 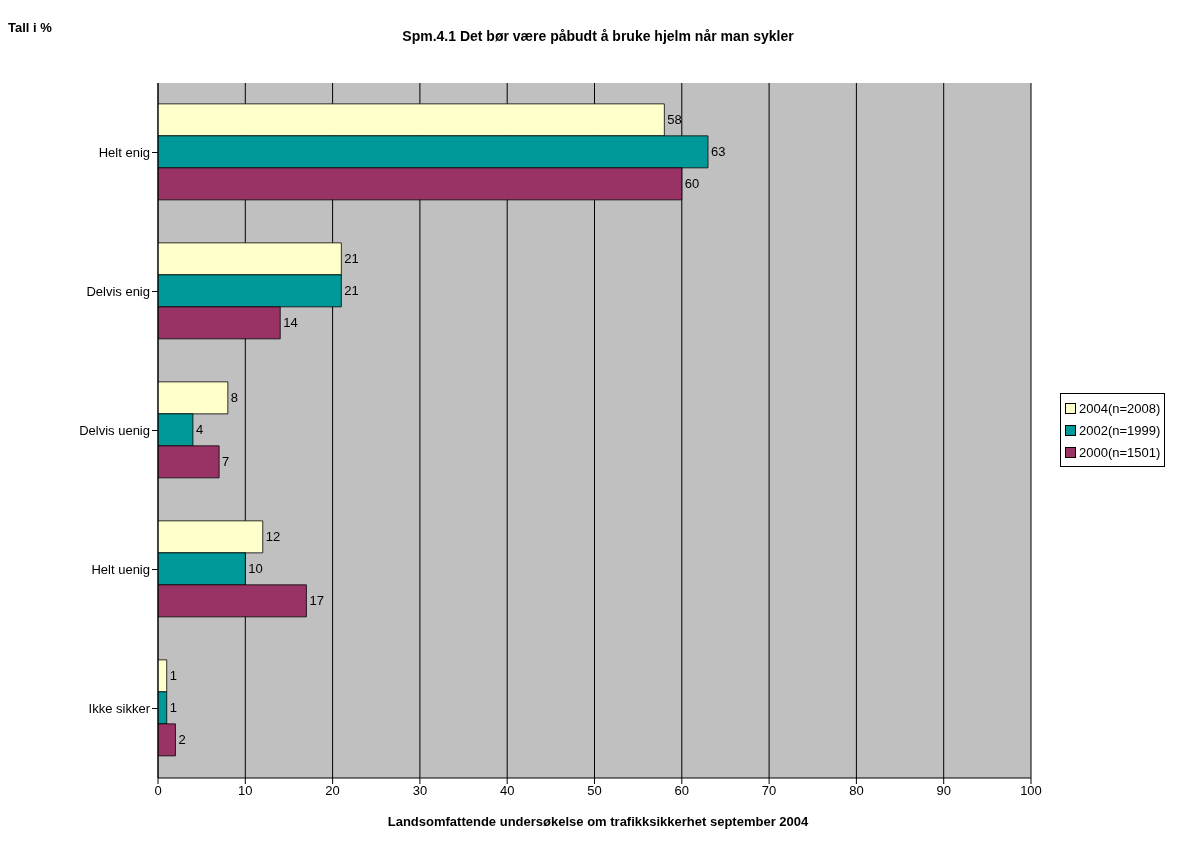 What do you see at coordinates (118, 292) in the screenshot?
I see `y-tick-label: Delvis enig` at bounding box center [118, 292].